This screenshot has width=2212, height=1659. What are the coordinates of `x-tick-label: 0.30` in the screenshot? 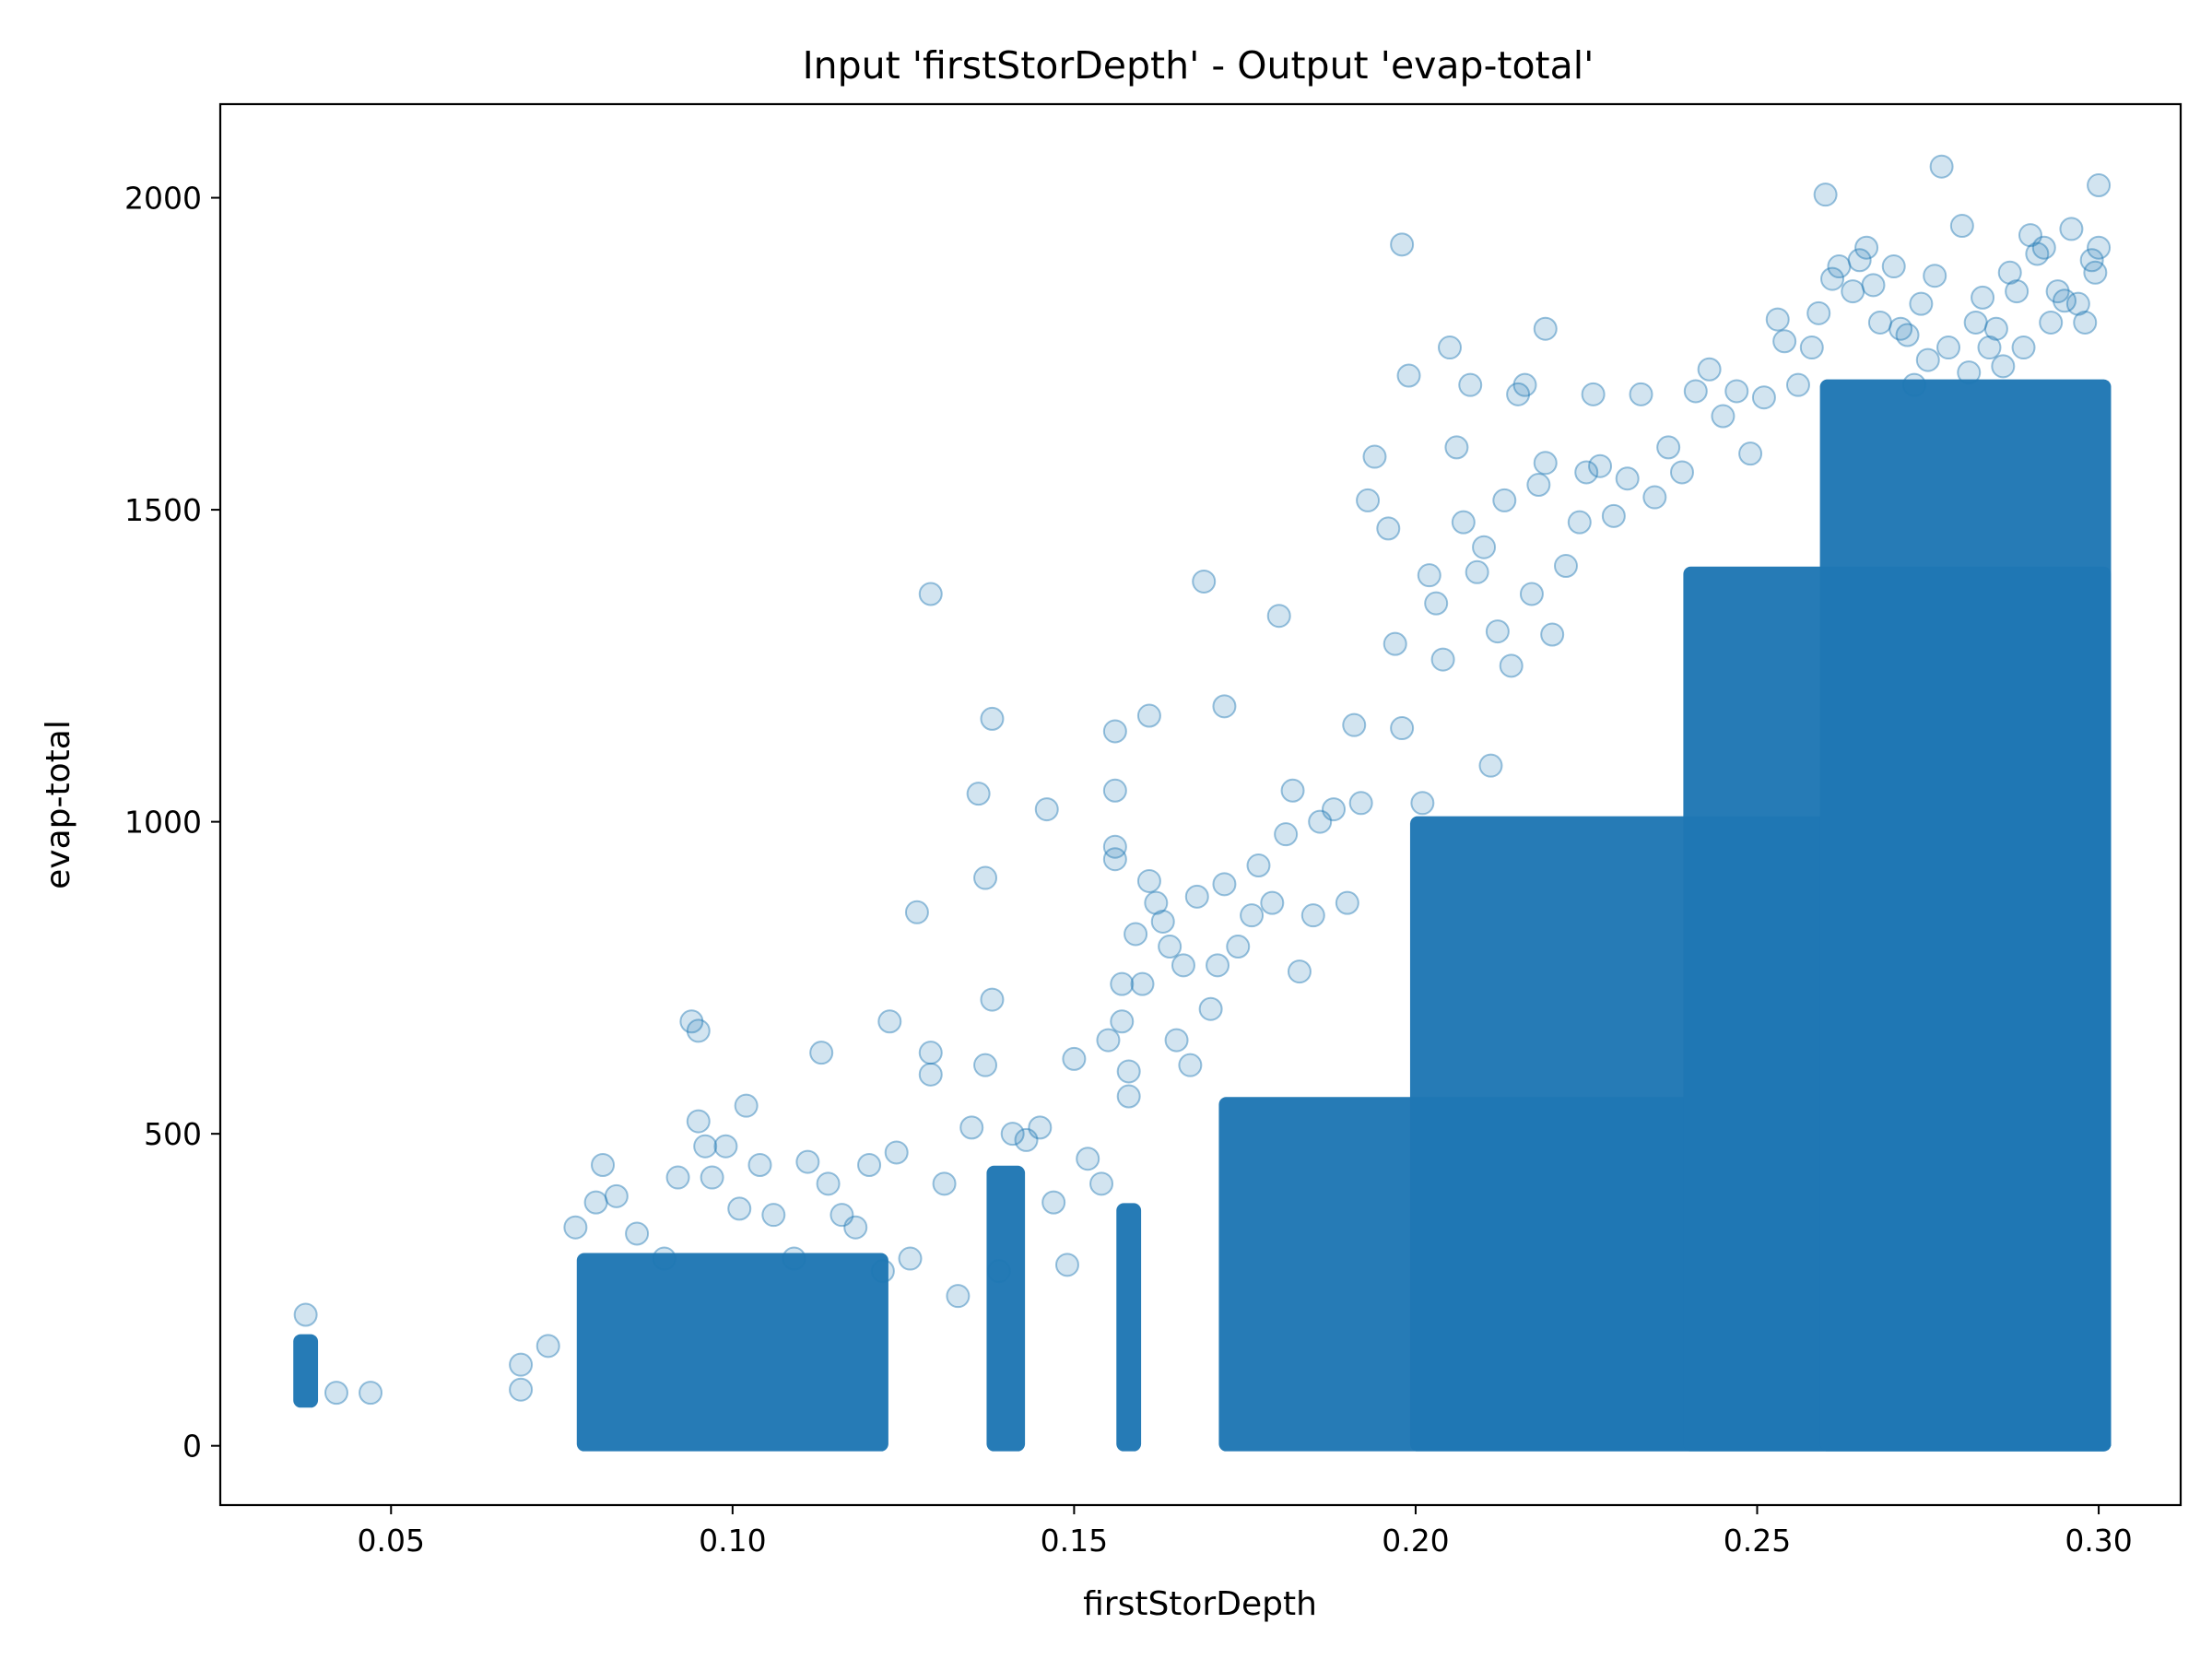 It's located at (2098, 1541).